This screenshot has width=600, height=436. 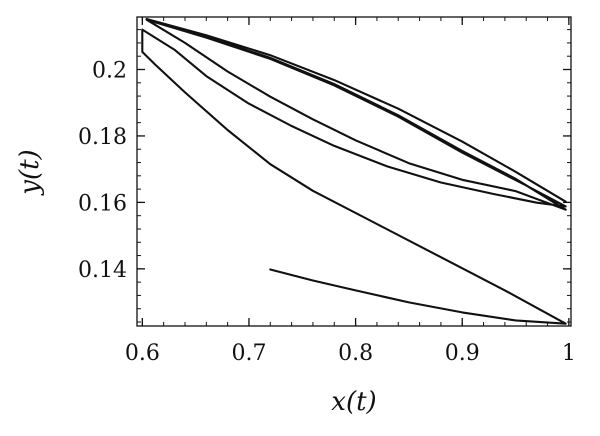 What do you see at coordinates (109, 70) in the screenshot?
I see `y-tick-label: 0.2` at bounding box center [109, 70].